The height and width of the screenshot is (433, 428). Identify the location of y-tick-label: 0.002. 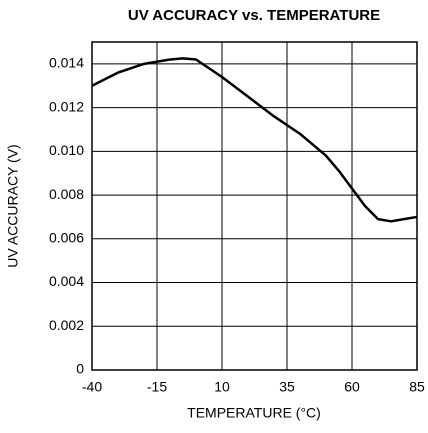
(66, 325).